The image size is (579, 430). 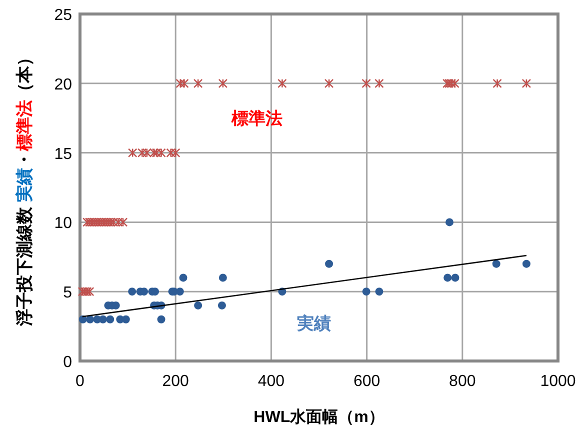 What do you see at coordinates (24, 188) in the screenshot?
I see `y-axis-title: 浮子投下測線数 実績・標準法（本）` at bounding box center [24, 188].